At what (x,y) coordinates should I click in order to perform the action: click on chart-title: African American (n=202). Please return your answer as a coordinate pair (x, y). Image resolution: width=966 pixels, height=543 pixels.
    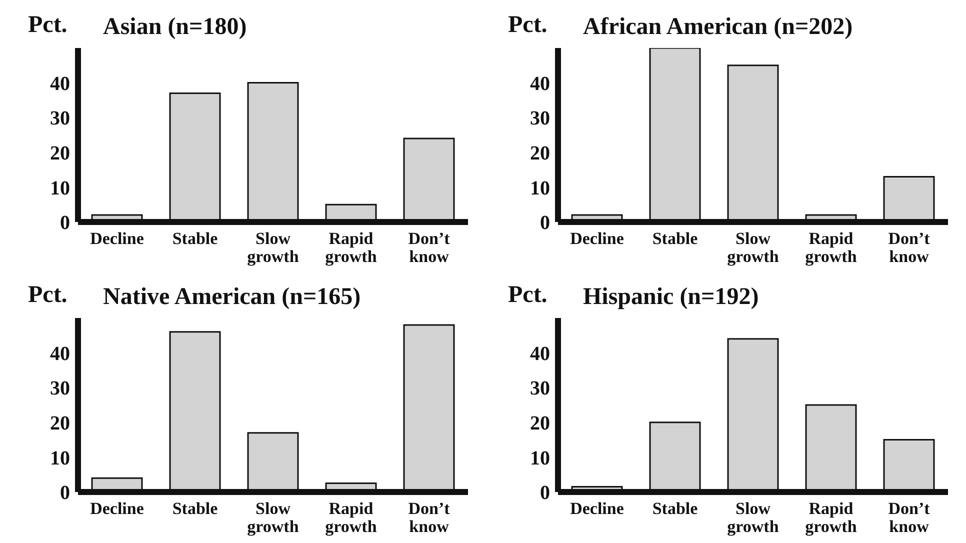
    Looking at the image, I should click on (718, 27).